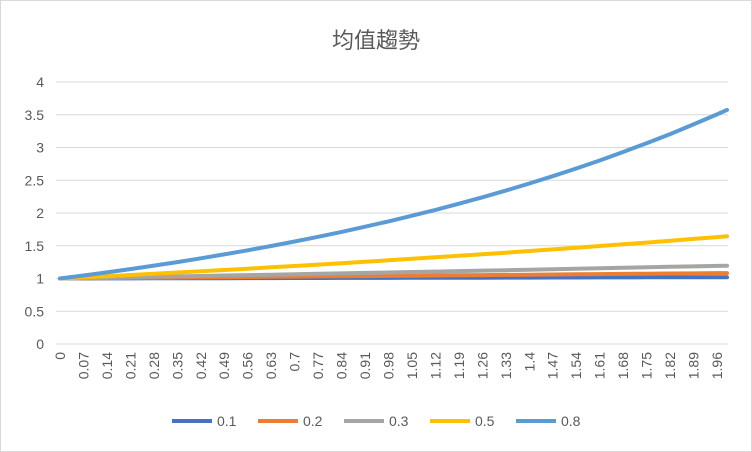 The height and width of the screenshot is (452, 752). What do you see at coordinates (130, 365) in the screenshot?
I see `x-tick-label: 0.21` at bounding box center [130, 365].